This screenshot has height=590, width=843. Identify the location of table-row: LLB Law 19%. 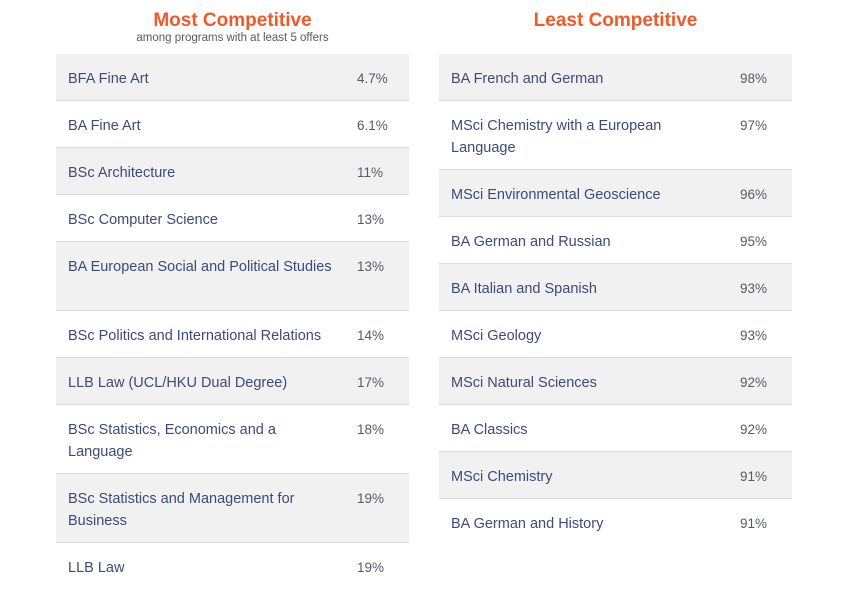
(232, 566).